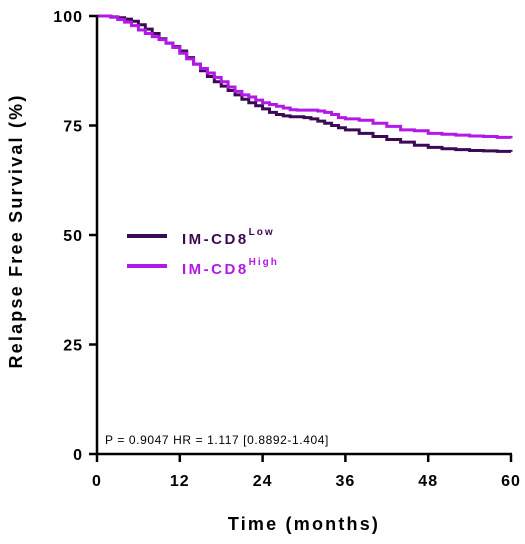 The height and width of the screenshot is (544, 525). I want to click on legend-label: IM-CD8Low, so click(228, 237).